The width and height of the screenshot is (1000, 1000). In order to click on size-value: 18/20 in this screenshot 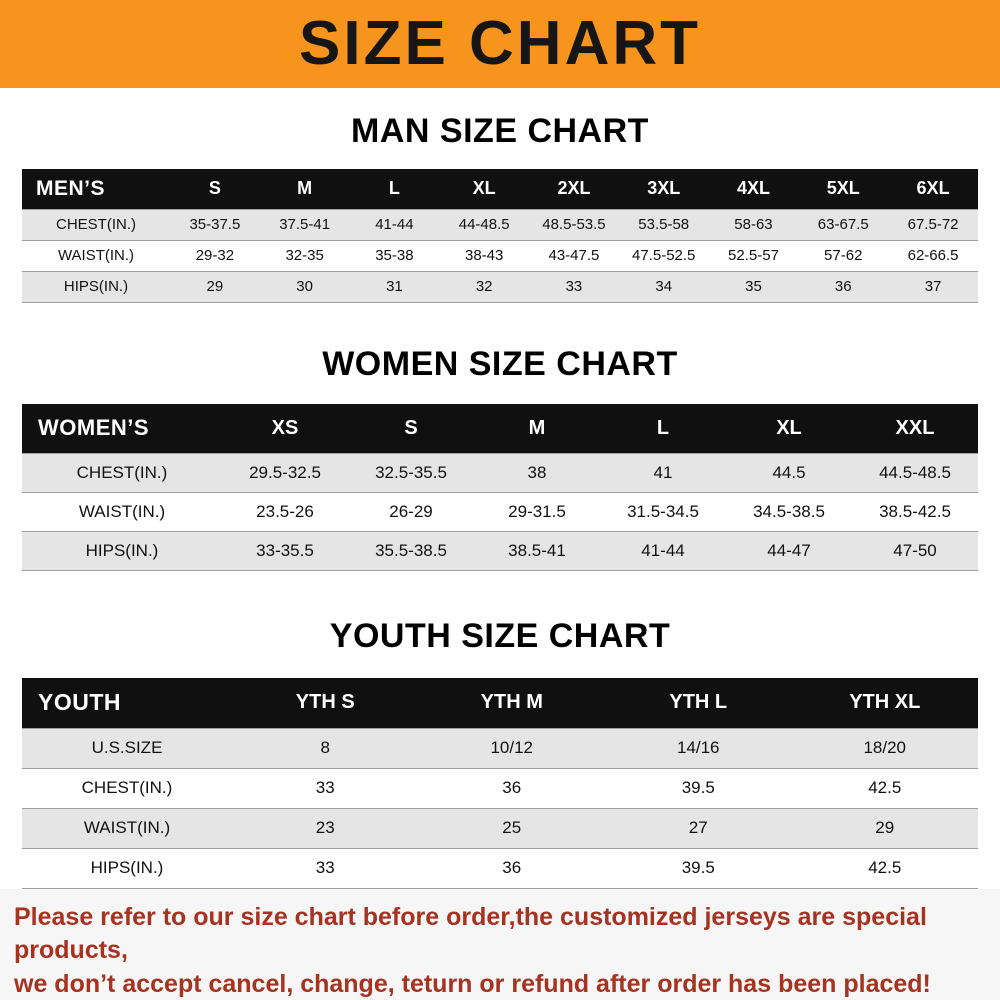, I will do `click(884, 747)`.